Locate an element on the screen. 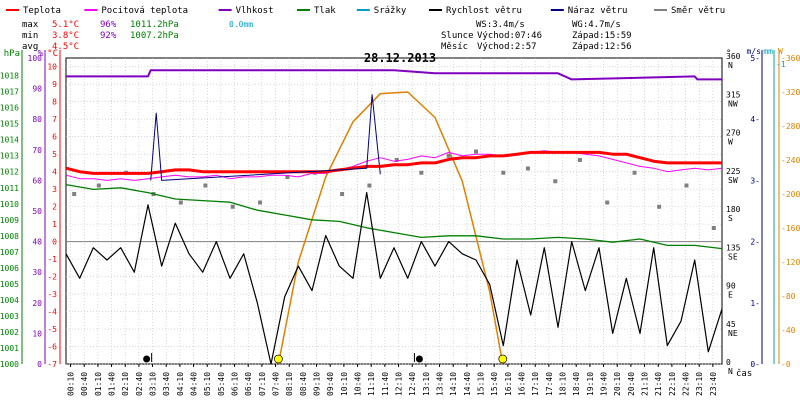  axis-tick-humidity-7: 70 is located at coordinates (37, 150).